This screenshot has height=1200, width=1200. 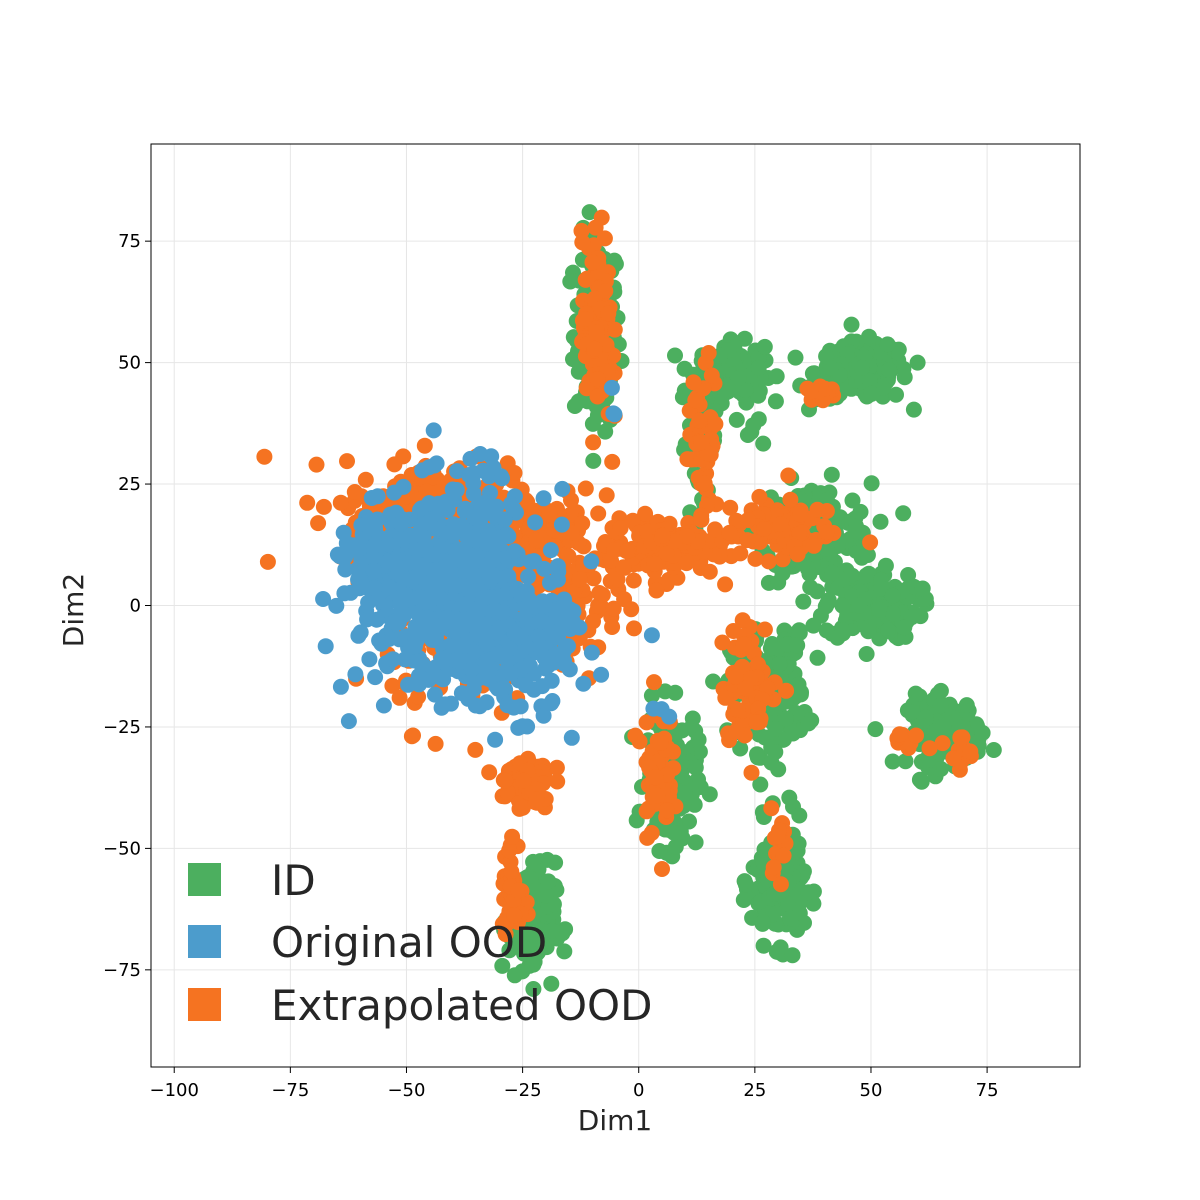 What do you see at coordinates (409, 942) in the screenshot?
I see `legend-label: Original OOD` at bounding box center [409, 942].